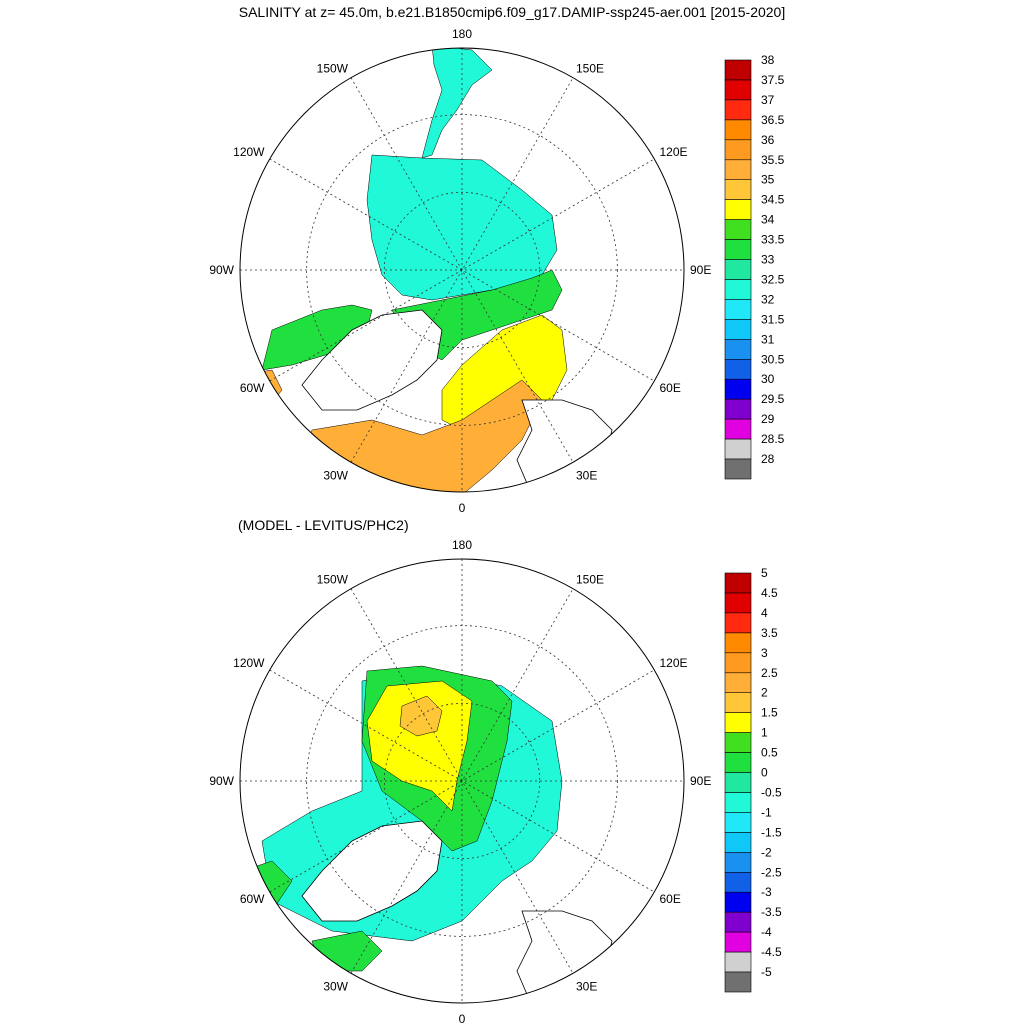  Describe the element at coordinates (771, 952) in the screenshot. I see `colorbar-tick-label: -4.5` at that location.